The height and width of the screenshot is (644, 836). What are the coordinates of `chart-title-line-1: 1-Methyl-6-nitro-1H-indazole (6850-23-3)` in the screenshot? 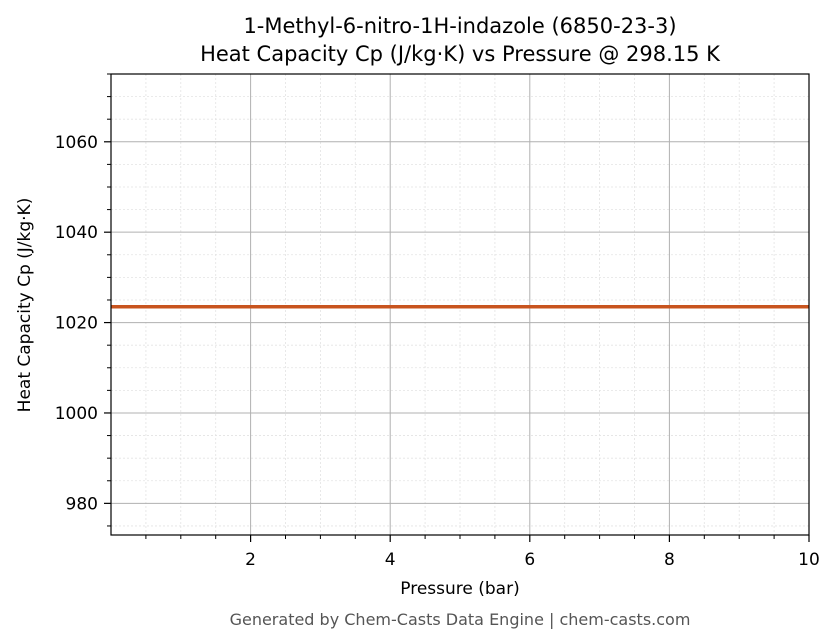 It's located at (459, 26).